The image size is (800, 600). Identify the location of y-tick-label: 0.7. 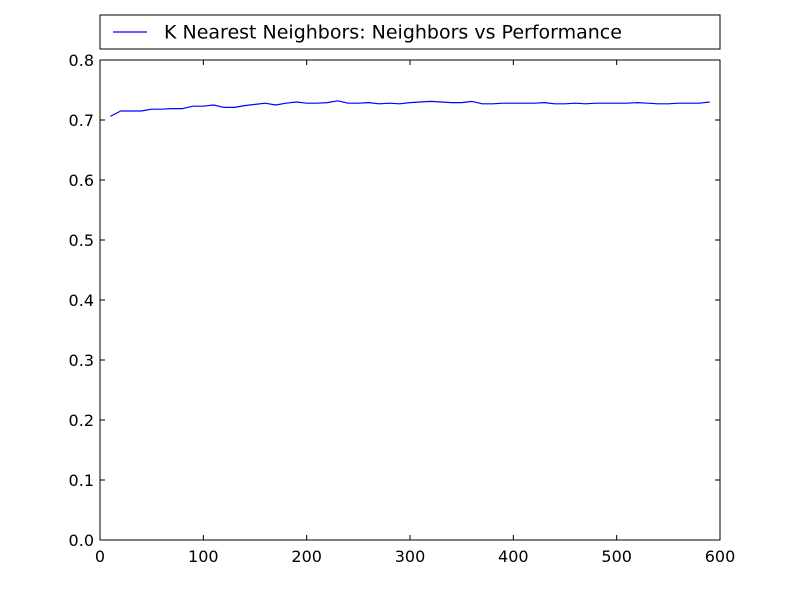
(81, 120).